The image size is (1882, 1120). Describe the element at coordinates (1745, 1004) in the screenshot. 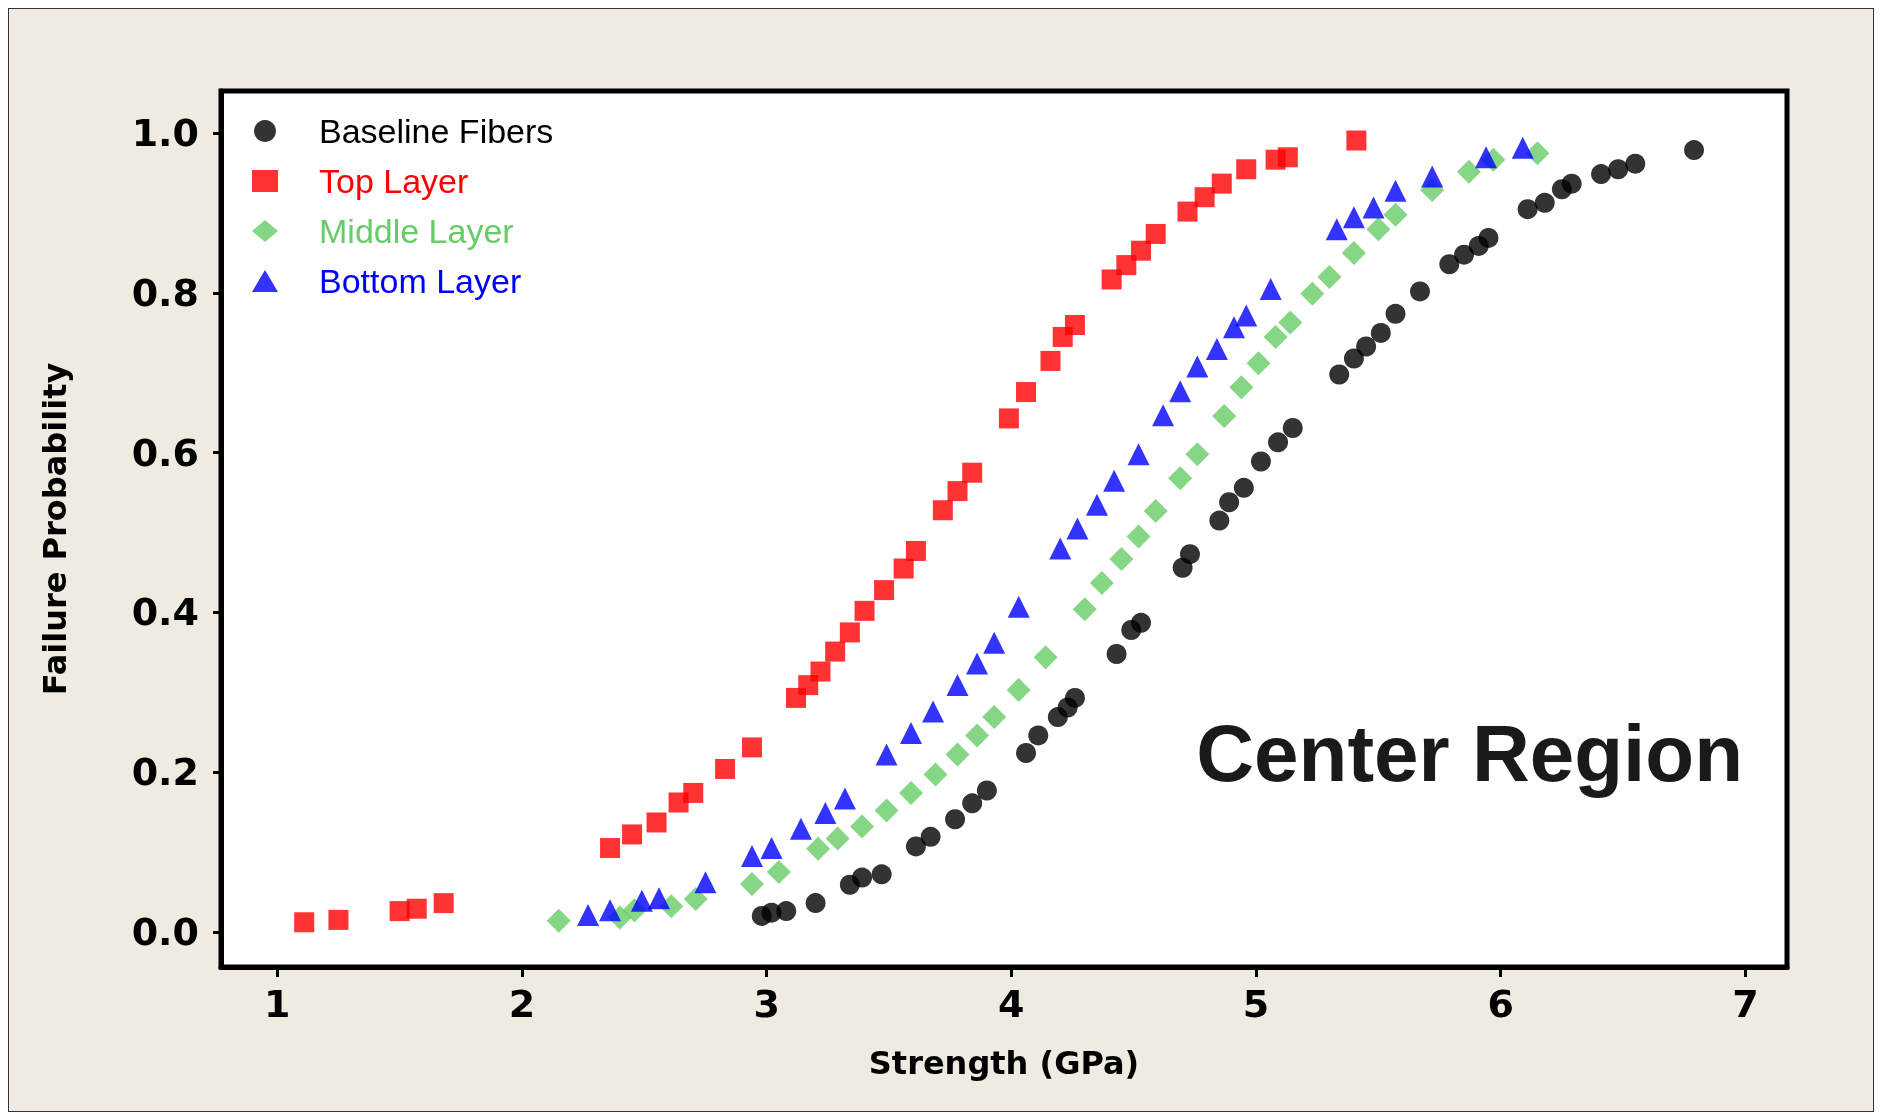

I see `x-tick-label: 7` at that location.